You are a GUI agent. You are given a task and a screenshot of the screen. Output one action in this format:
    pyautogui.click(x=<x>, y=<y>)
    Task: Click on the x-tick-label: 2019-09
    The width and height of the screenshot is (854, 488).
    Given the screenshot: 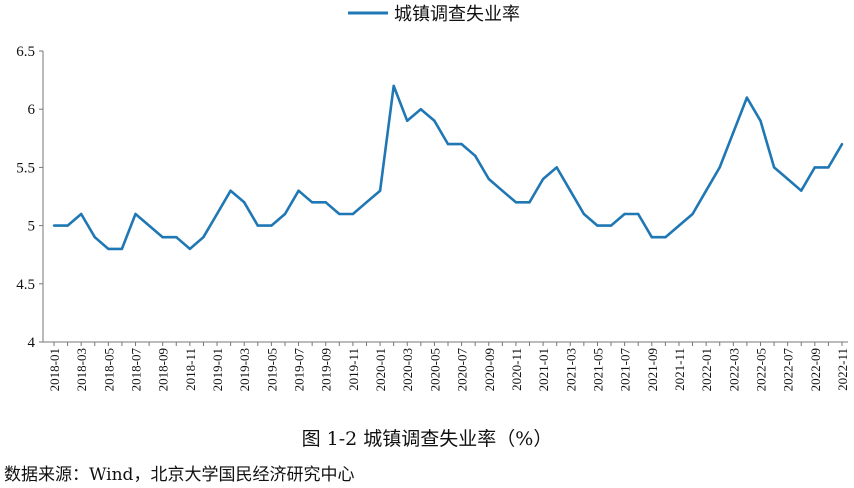 What is the action you would take?
    pyautogui.click(x=326, y=369)
    